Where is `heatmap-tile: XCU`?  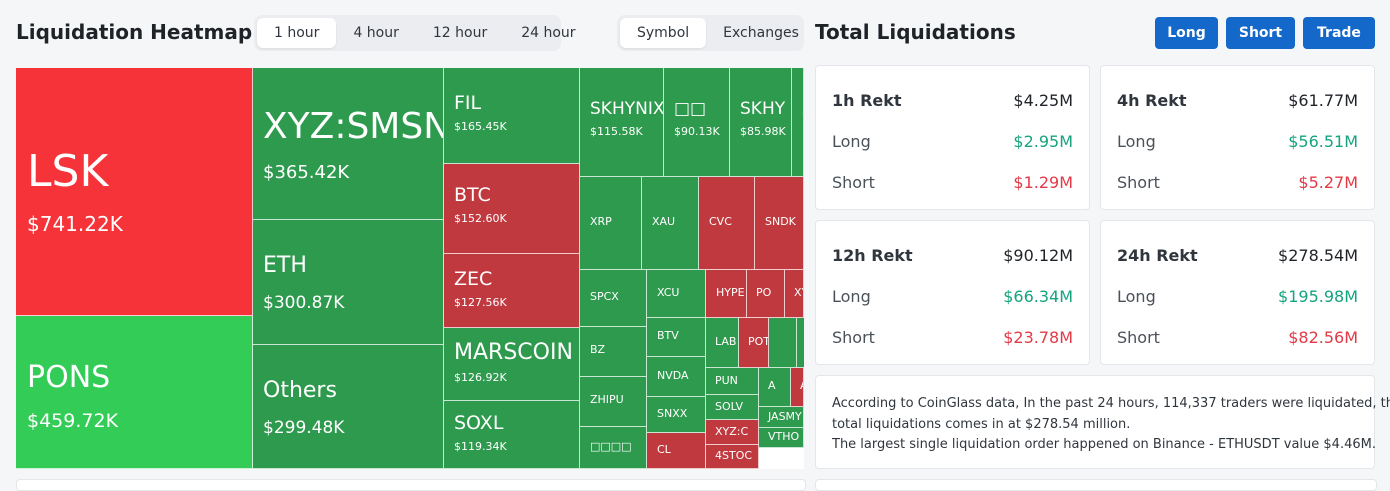
heatmap-tile: XCU is located at coordinates (676, 294).